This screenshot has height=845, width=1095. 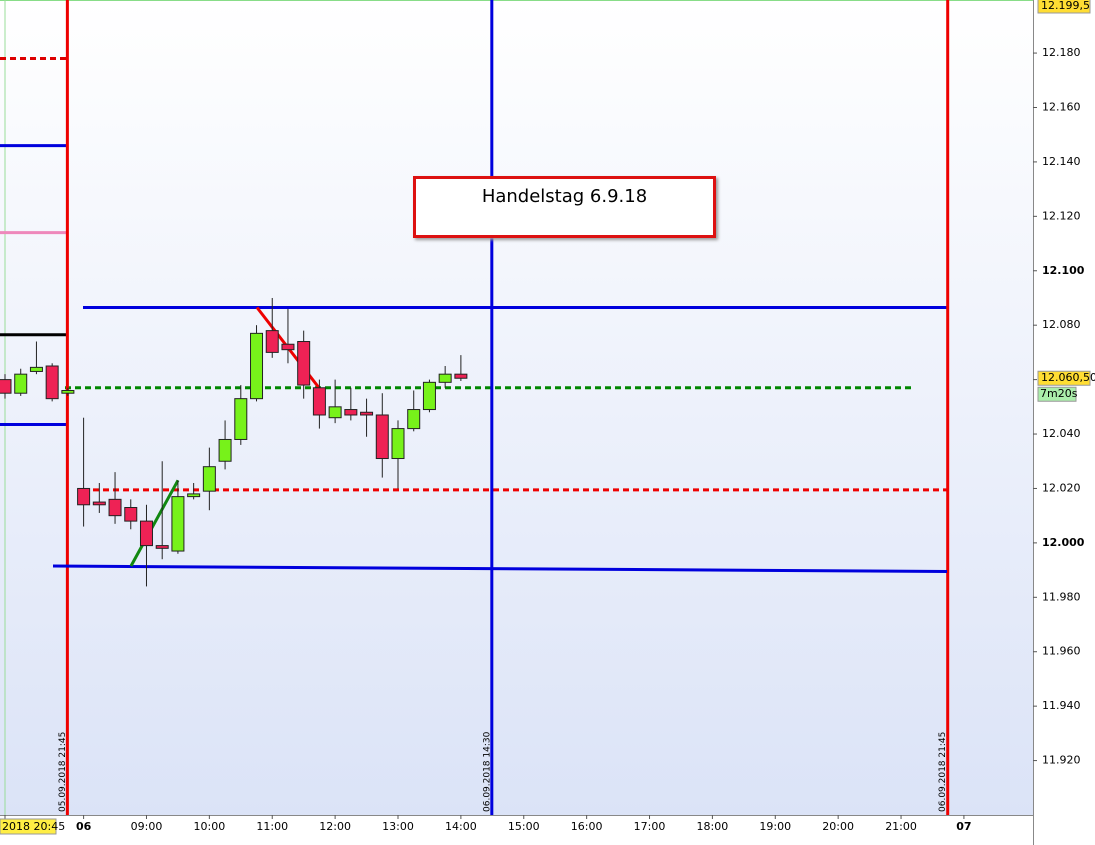 I want to click on y-tick-label: 12.160, so click(x=1061, y=106).